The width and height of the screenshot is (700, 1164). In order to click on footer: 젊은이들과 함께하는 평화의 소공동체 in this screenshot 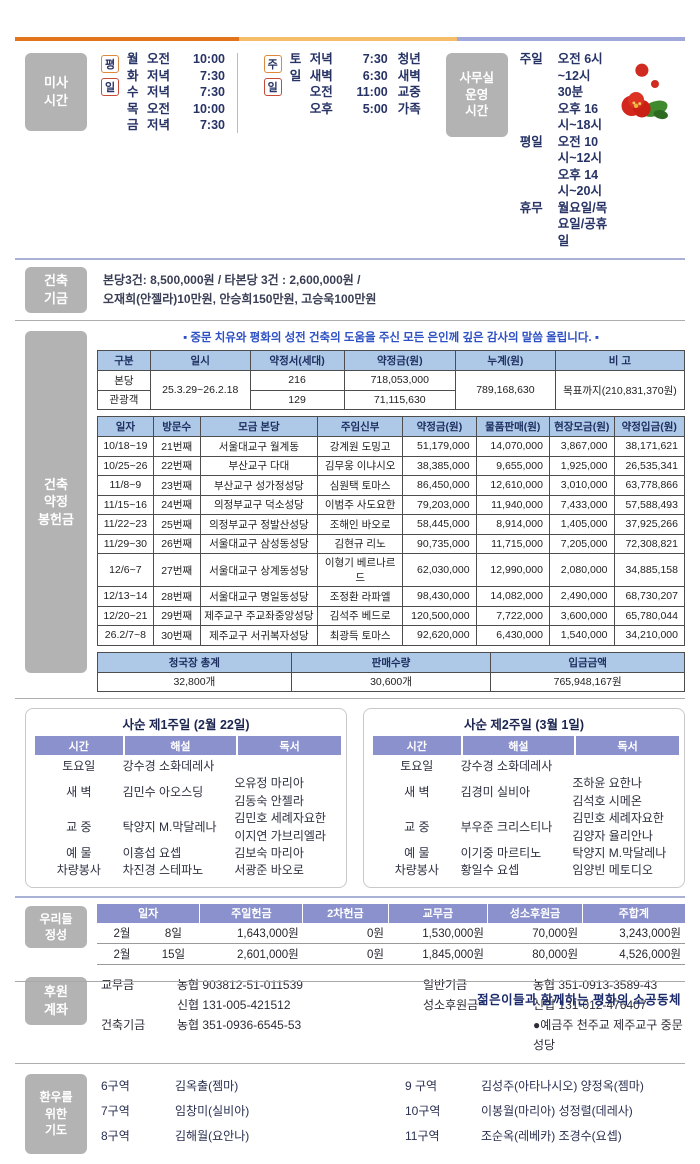, I will do `click(350, 994)`.